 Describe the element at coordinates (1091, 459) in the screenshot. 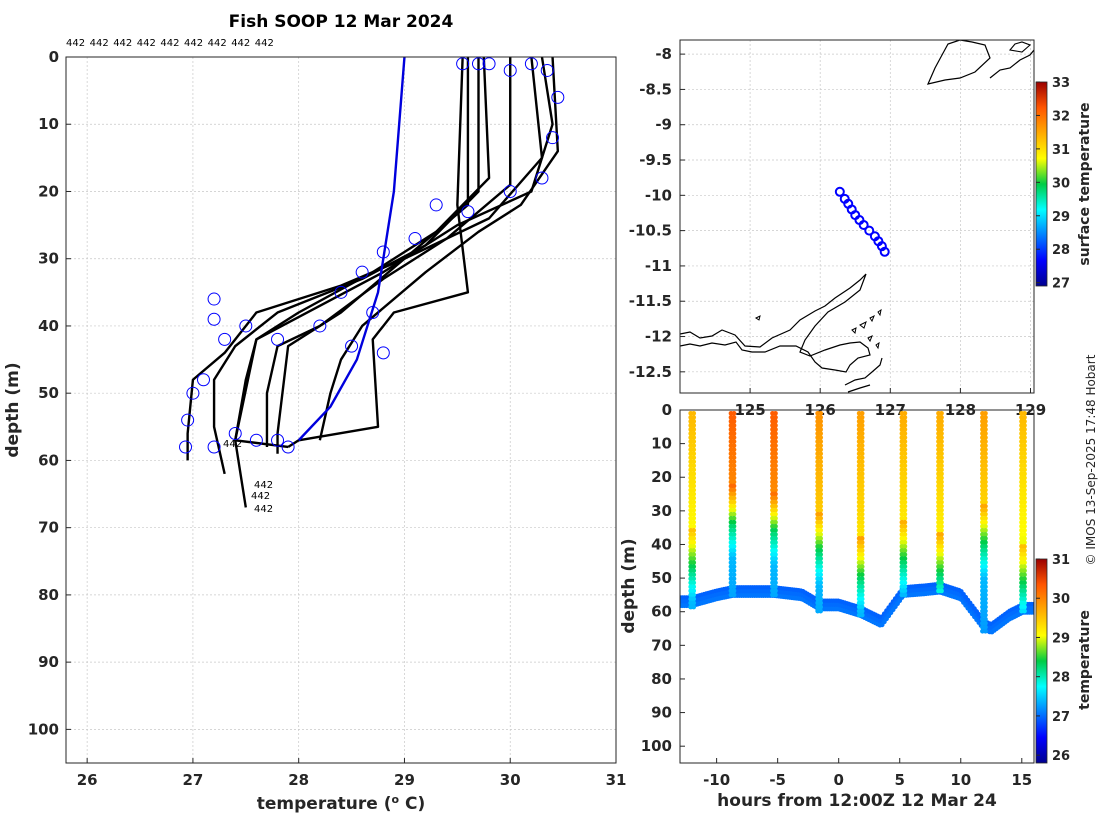

I see `credit-text: © IMOS 13-Sep-2025 17:48 Hobart` at that location.